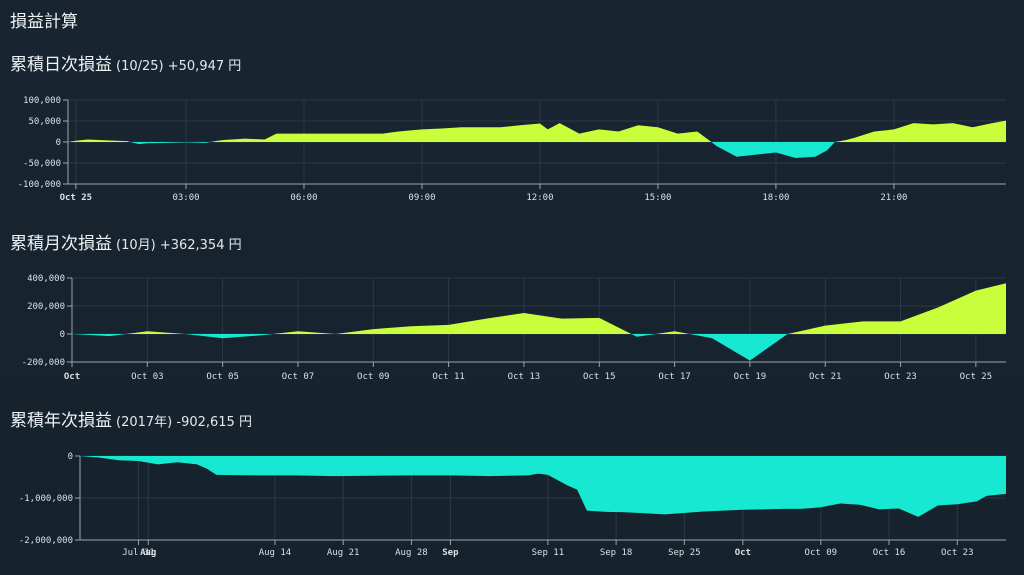 Image resolution: width=1024 pixels, height=575 pixels. What do you see at coordinates (42, 101) in the screenshot?
I see `y-tick-label: 100,000` at bounding box center [42, 101].